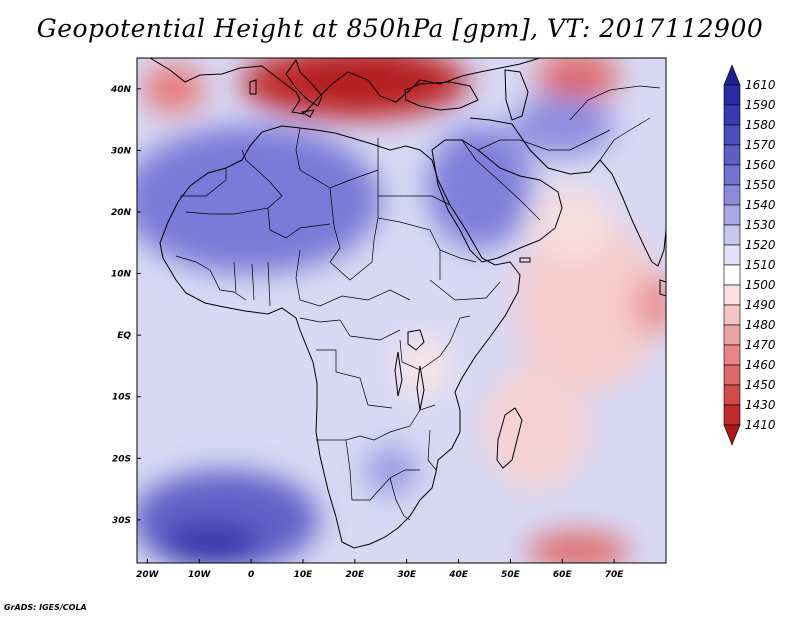 This screenshot has width=800, height=618. I want to click on colorbar-level-label: 1550, so click(760, 185).